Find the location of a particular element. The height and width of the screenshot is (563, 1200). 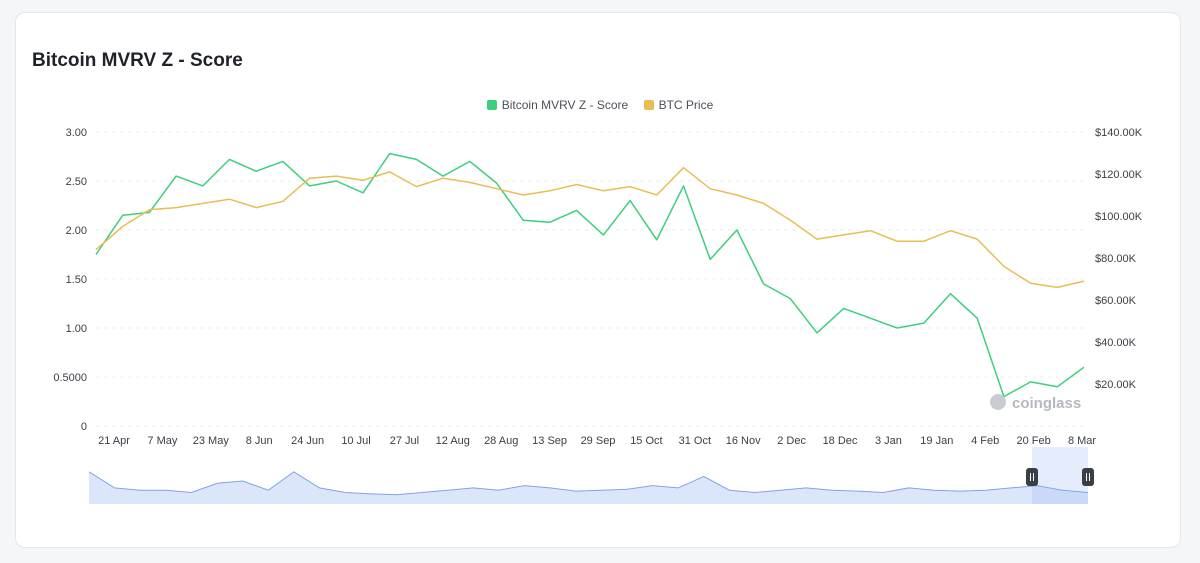

x-tick-label: 19 Jan is located at coordinates (936, 441).